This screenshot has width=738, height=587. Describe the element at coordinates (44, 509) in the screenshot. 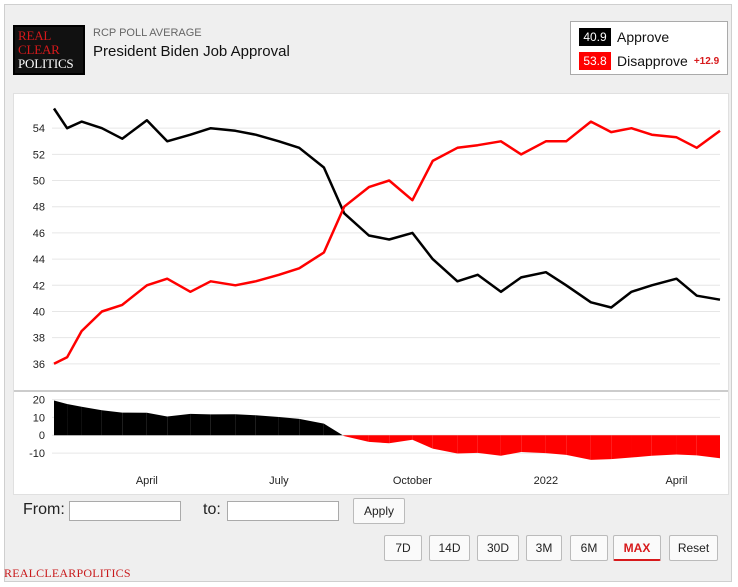

I see `from-label: From:` at that location.